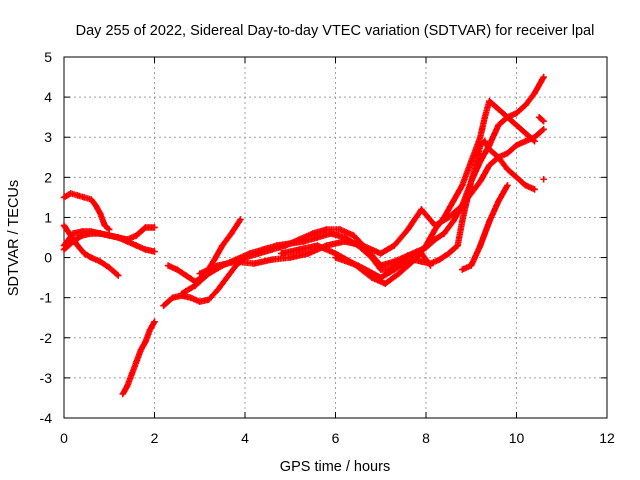 This screenshot has height=480, width=640. Describe the element at coordinates (64, 438) in the screenshot. I see `x-tick-label: 0` at that location.